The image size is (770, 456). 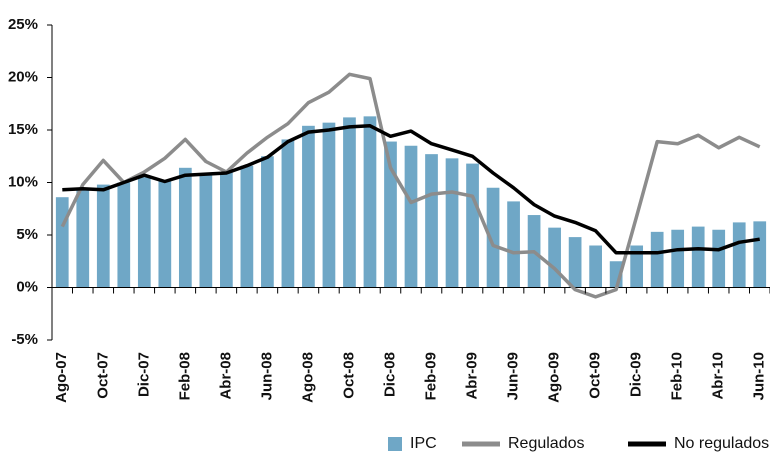 I want to click on x-tick-label: Oct-08, so click(x=348, y=375).